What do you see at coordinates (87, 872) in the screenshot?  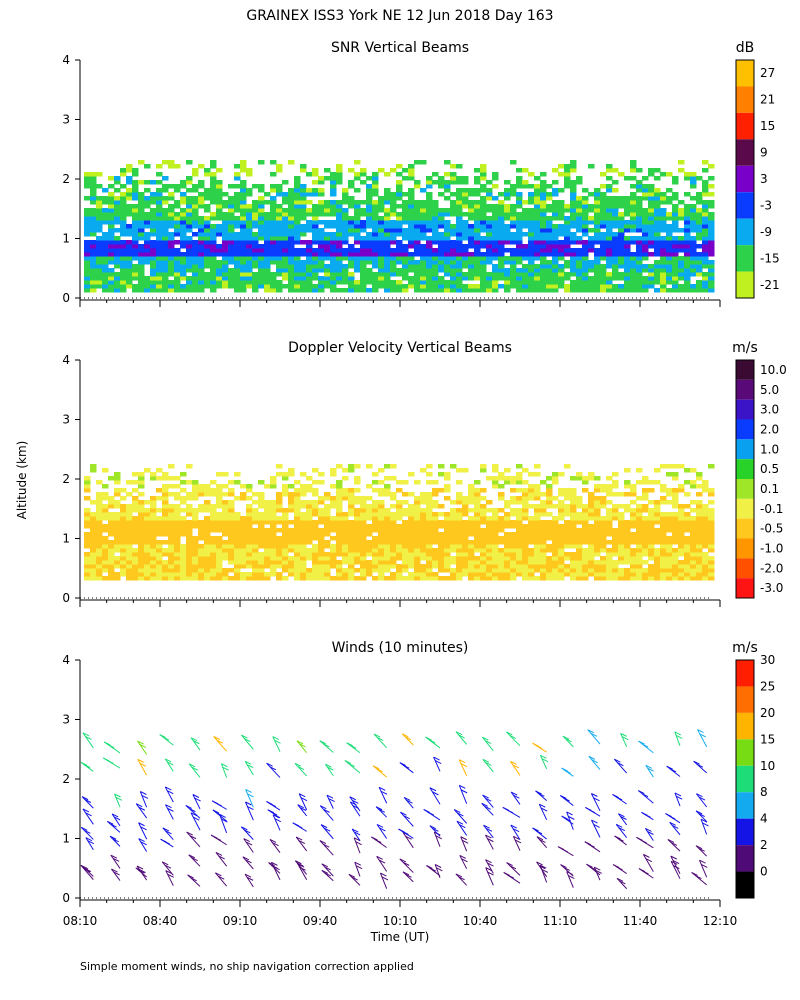 I see `wind-barb` at bounding box center [87, 872].